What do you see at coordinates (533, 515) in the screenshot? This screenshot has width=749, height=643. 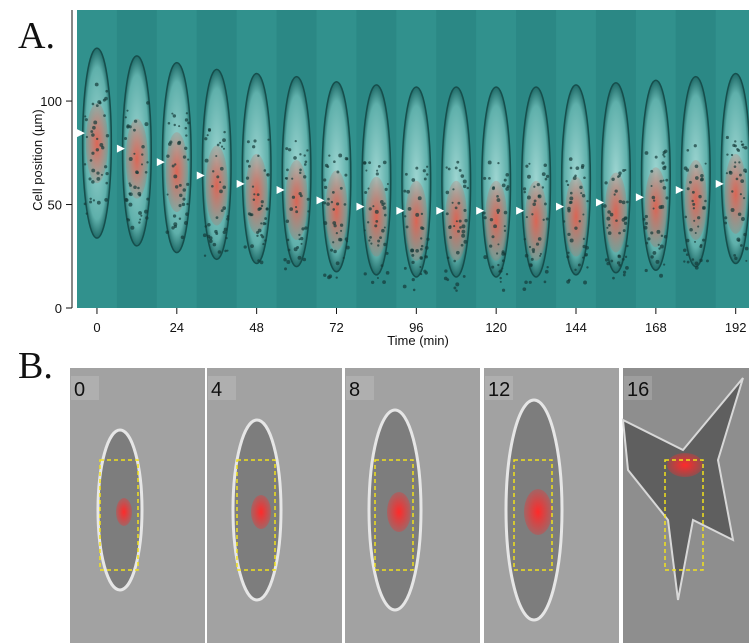 I see `roi-box` at bounding box center [533, 515].